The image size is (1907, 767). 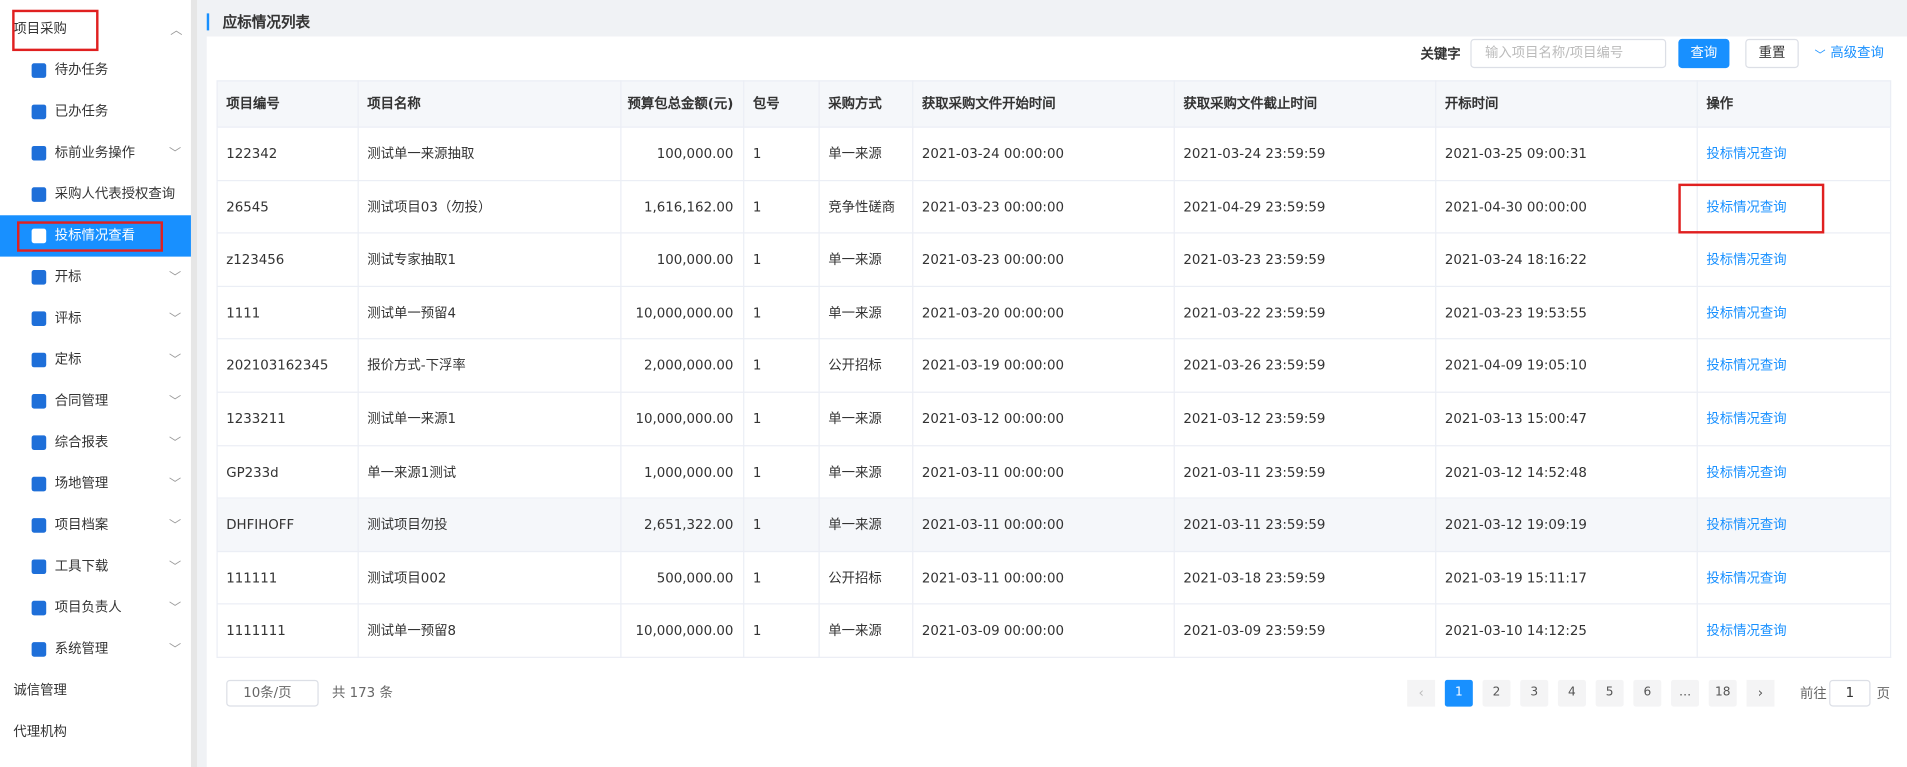 I want to click on sidebar, so click(x=95, y=383).